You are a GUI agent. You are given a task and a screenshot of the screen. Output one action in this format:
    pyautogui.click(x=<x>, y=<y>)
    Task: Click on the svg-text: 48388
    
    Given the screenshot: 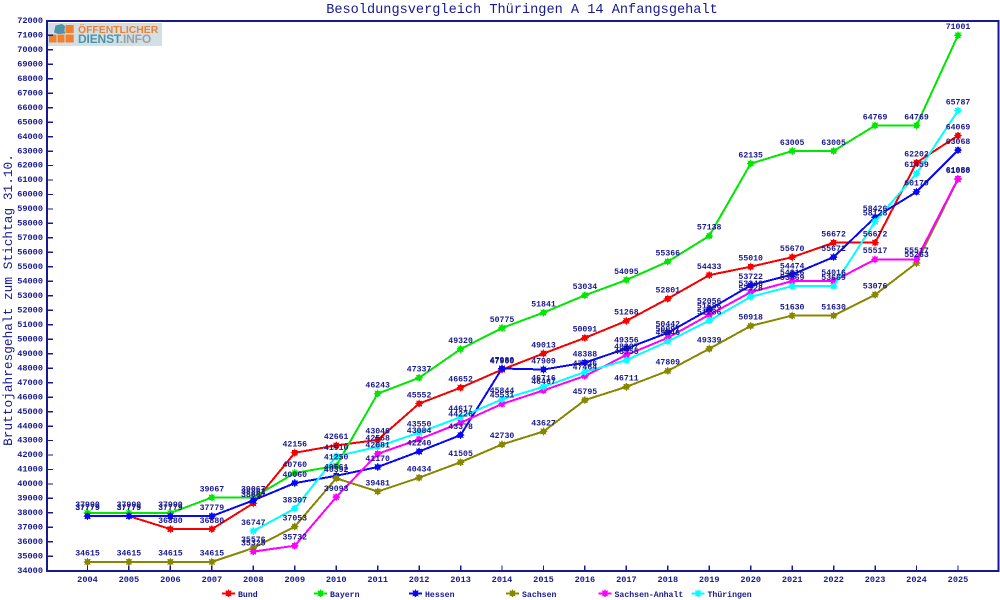 What is the action you would take?
    pyautogui.click(x=585, y=354)
    